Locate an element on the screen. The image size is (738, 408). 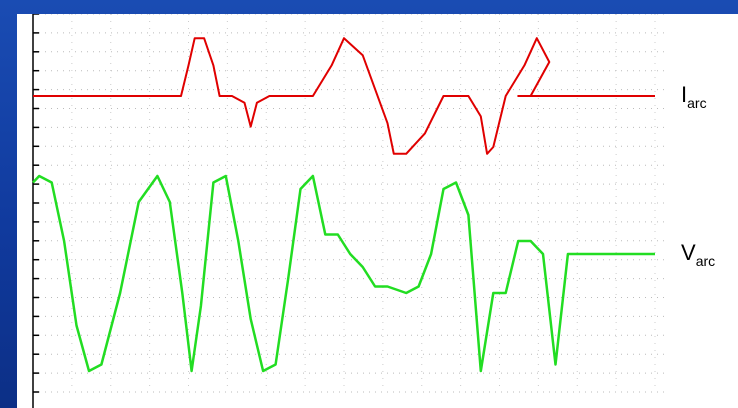
series-label-0: Iarc is located at coordinates (694, 96).